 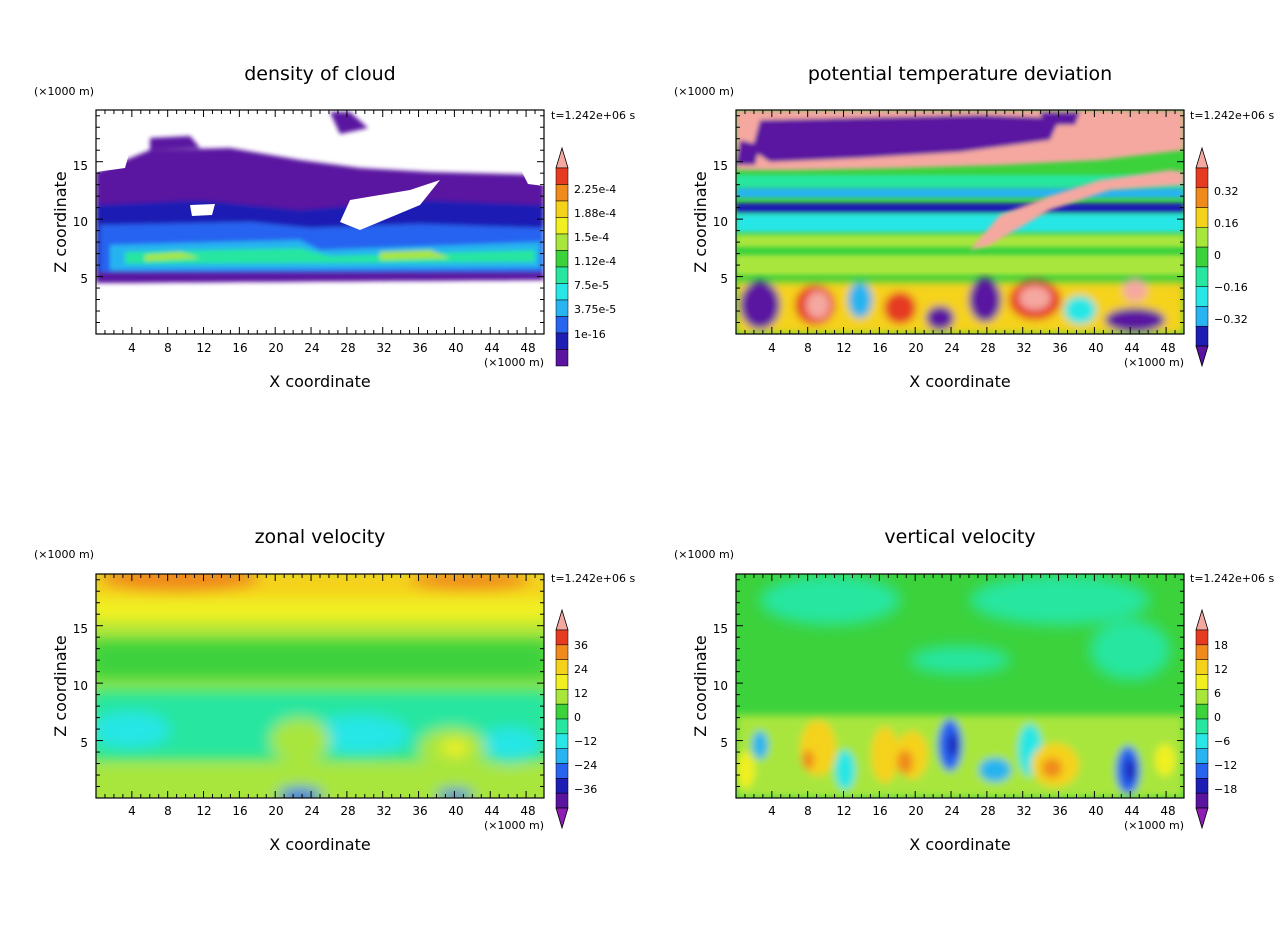 I want to click on contour-field, so click(x=320, y=222).